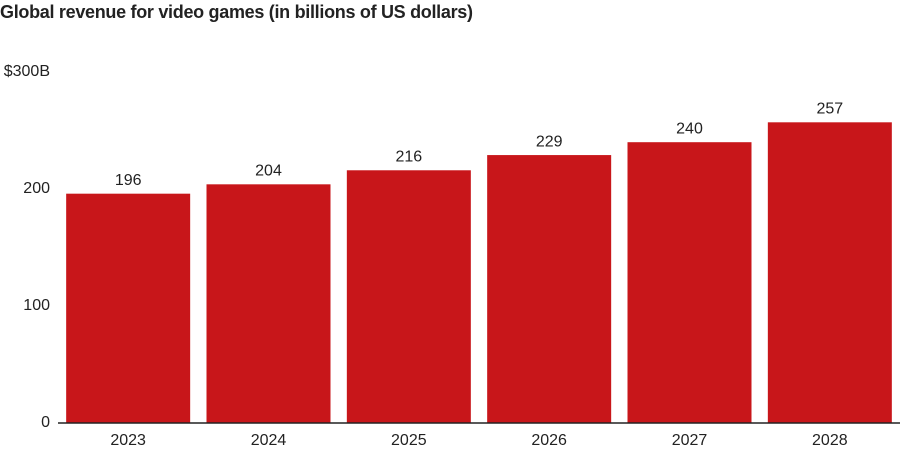 The height and width of the screenshot is (457, 900). I want to click on value-label: 204, so click(268, 171).